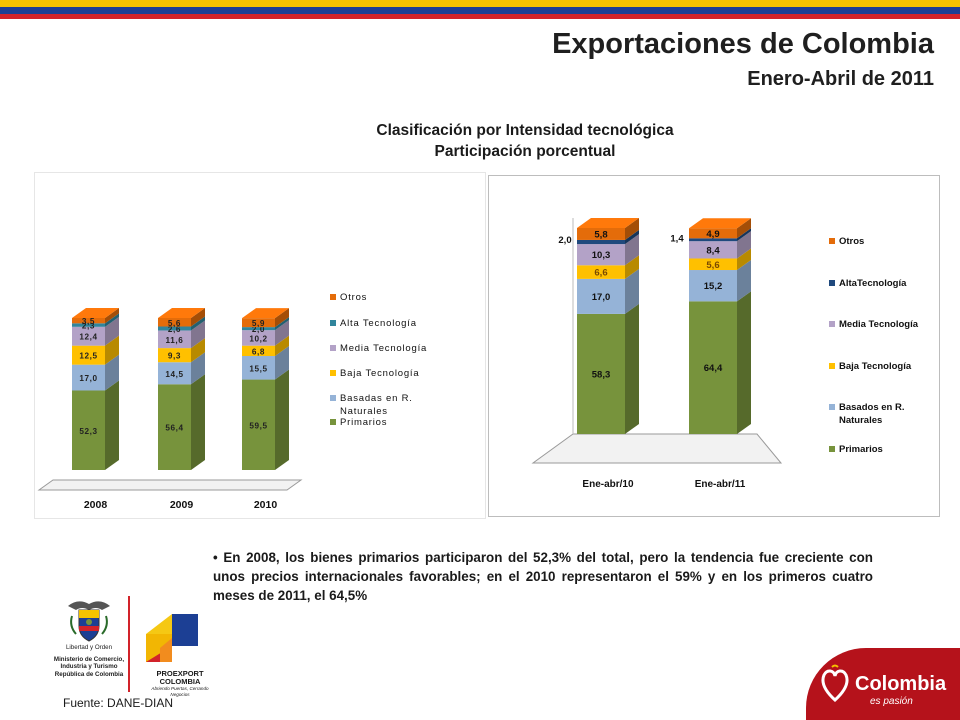 This screenshot has height=720, width=960. What do you see at coordinates (832, 407) in the screenshot?
I see `legend-swatch-basados` at bounding box center [832, 407].